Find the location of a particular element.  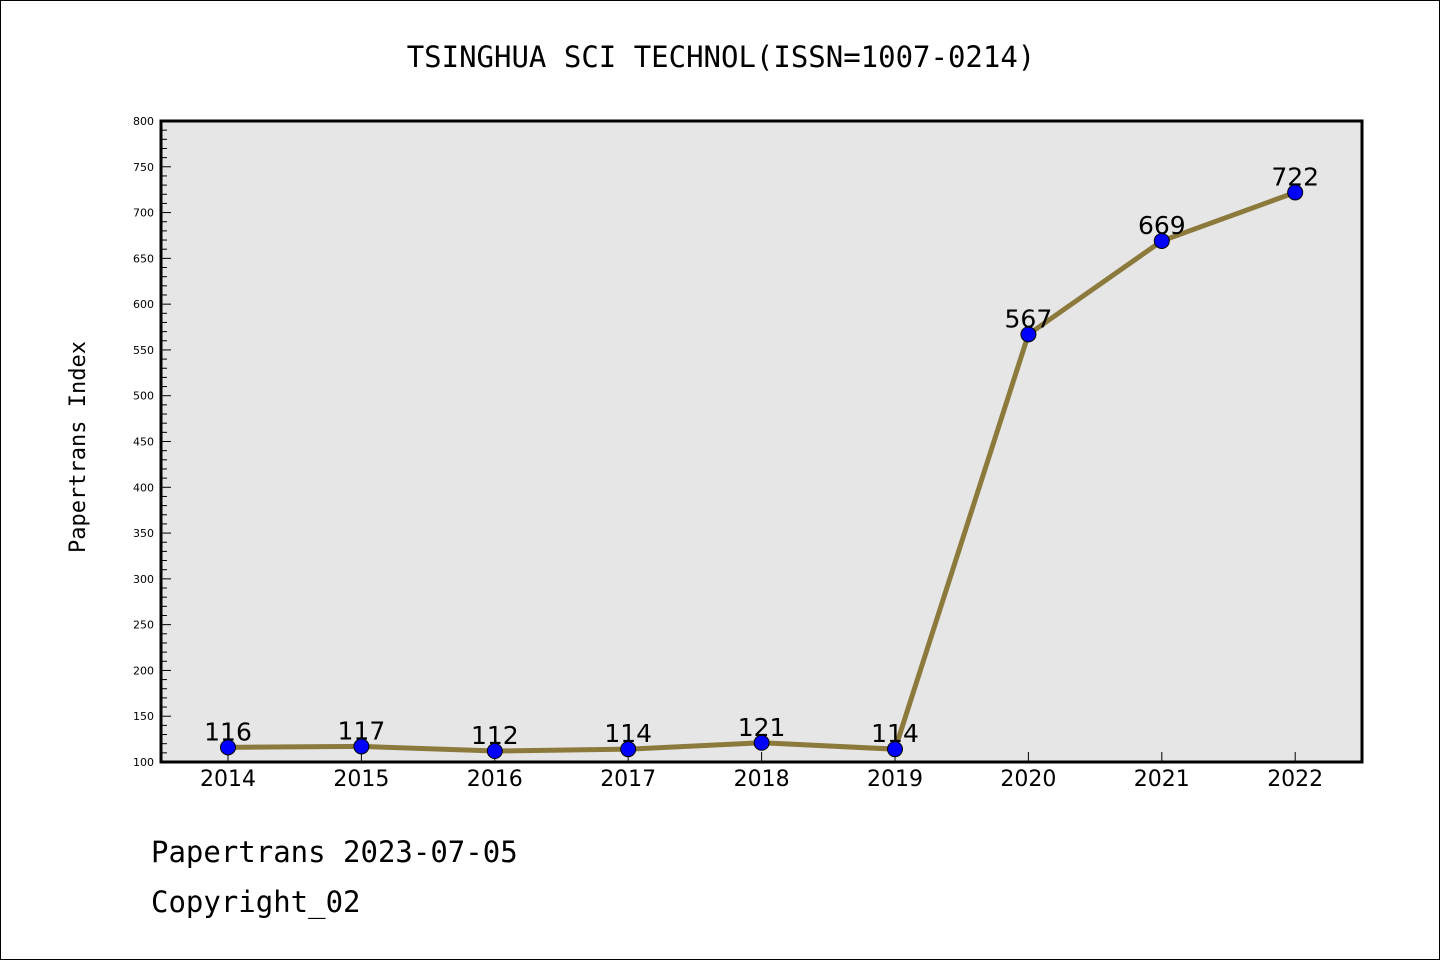

x-axis-ticks: 2014 2015 2016 2017 2018 2019 2020 2021 2022 is located at coordinates (761, 772).